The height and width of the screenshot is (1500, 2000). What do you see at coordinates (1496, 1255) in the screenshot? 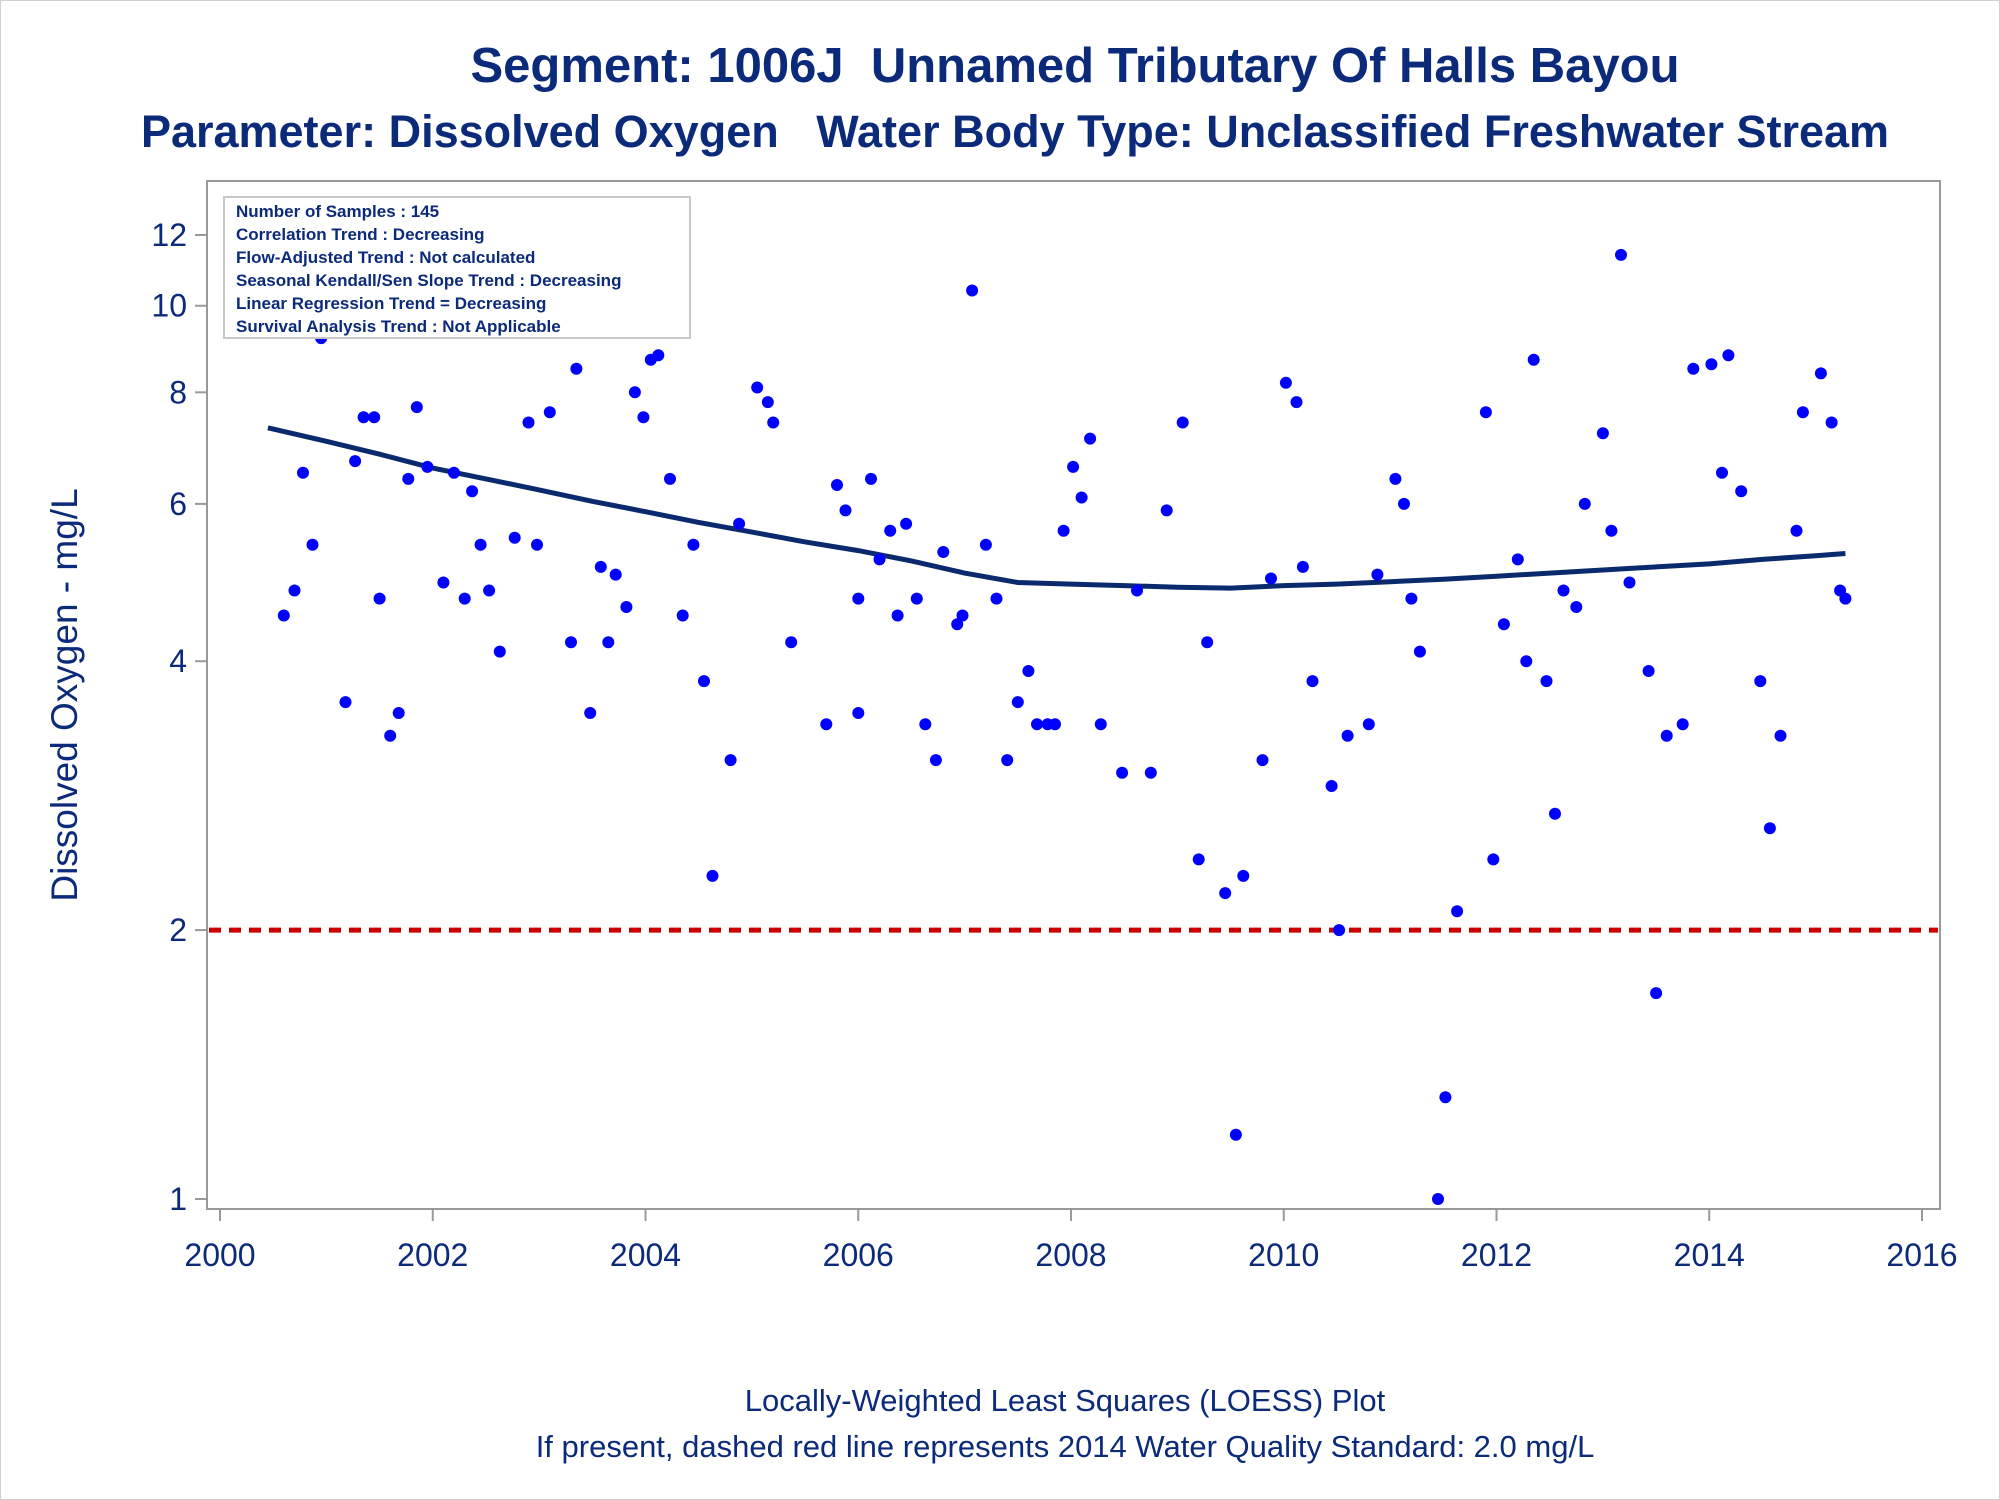
I see `x-tick-label: 2012` at bounding box center [1496, 1255].